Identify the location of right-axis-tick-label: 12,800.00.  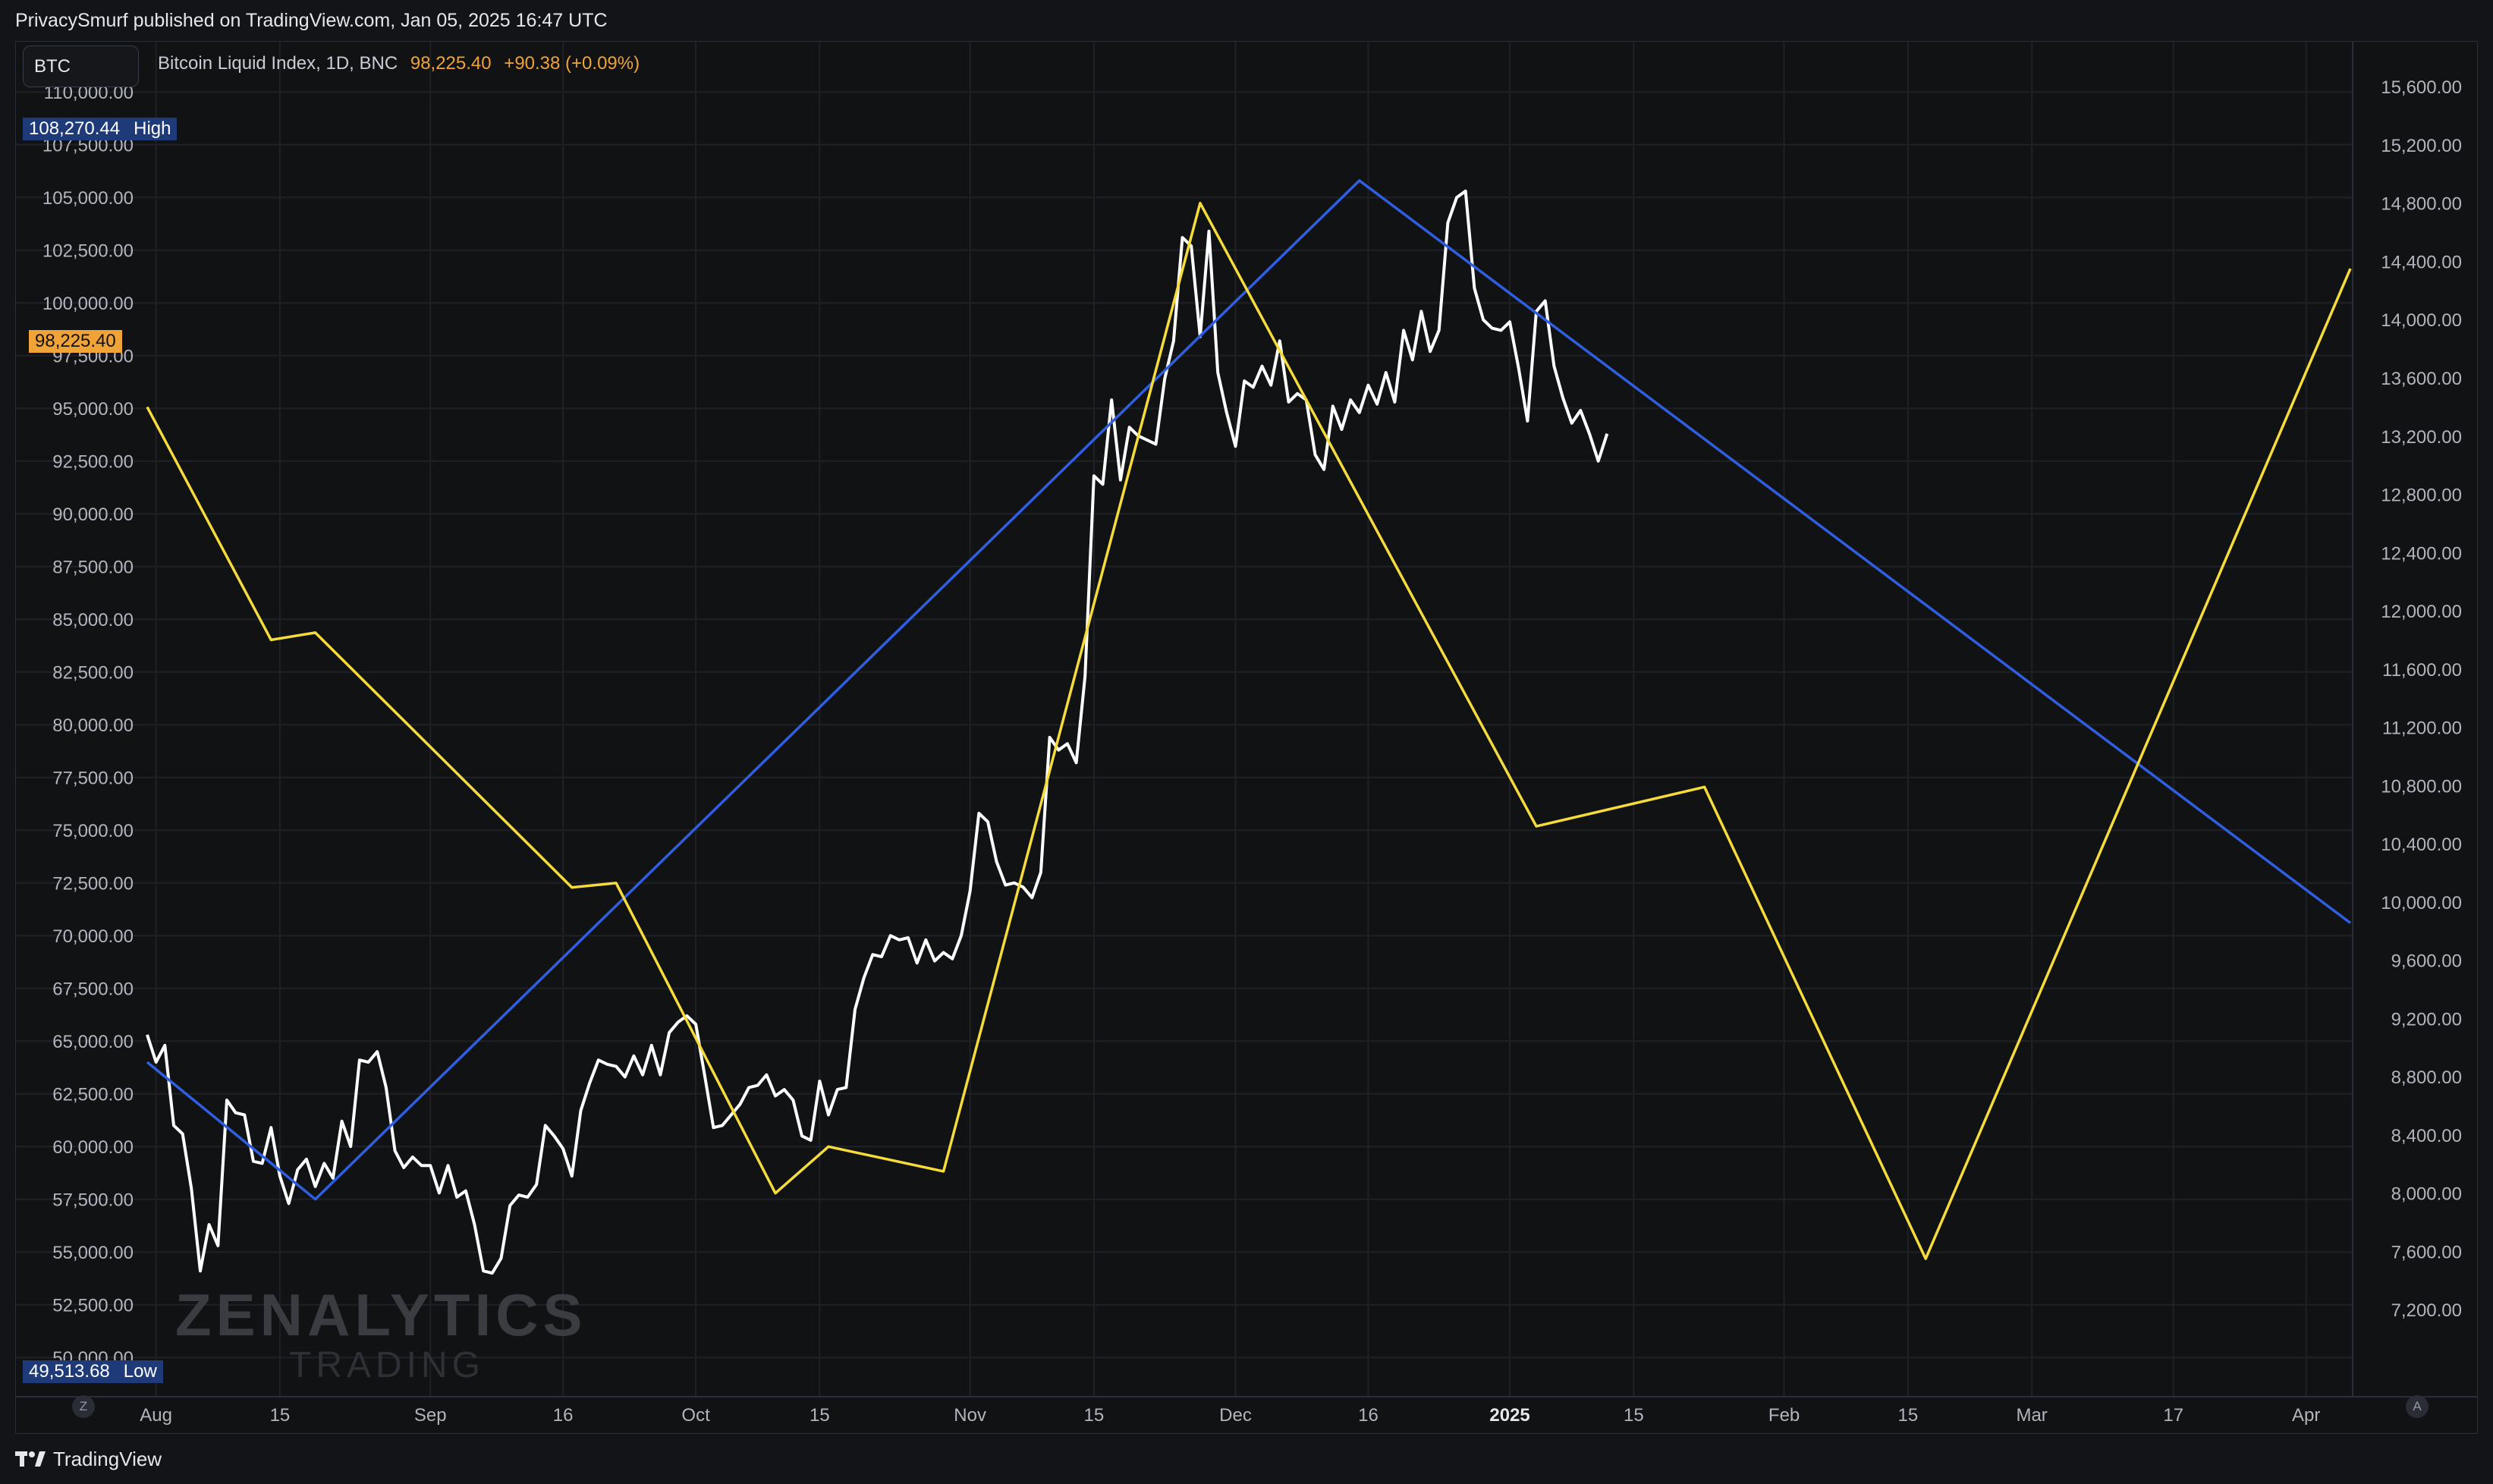
(2421, 496).